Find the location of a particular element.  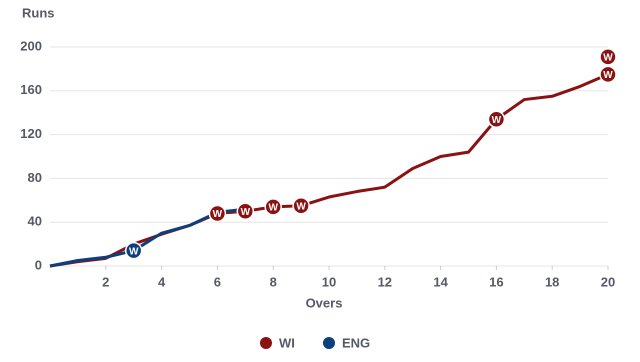

y-axis-label: Runs is located at coordinates (38, 12).